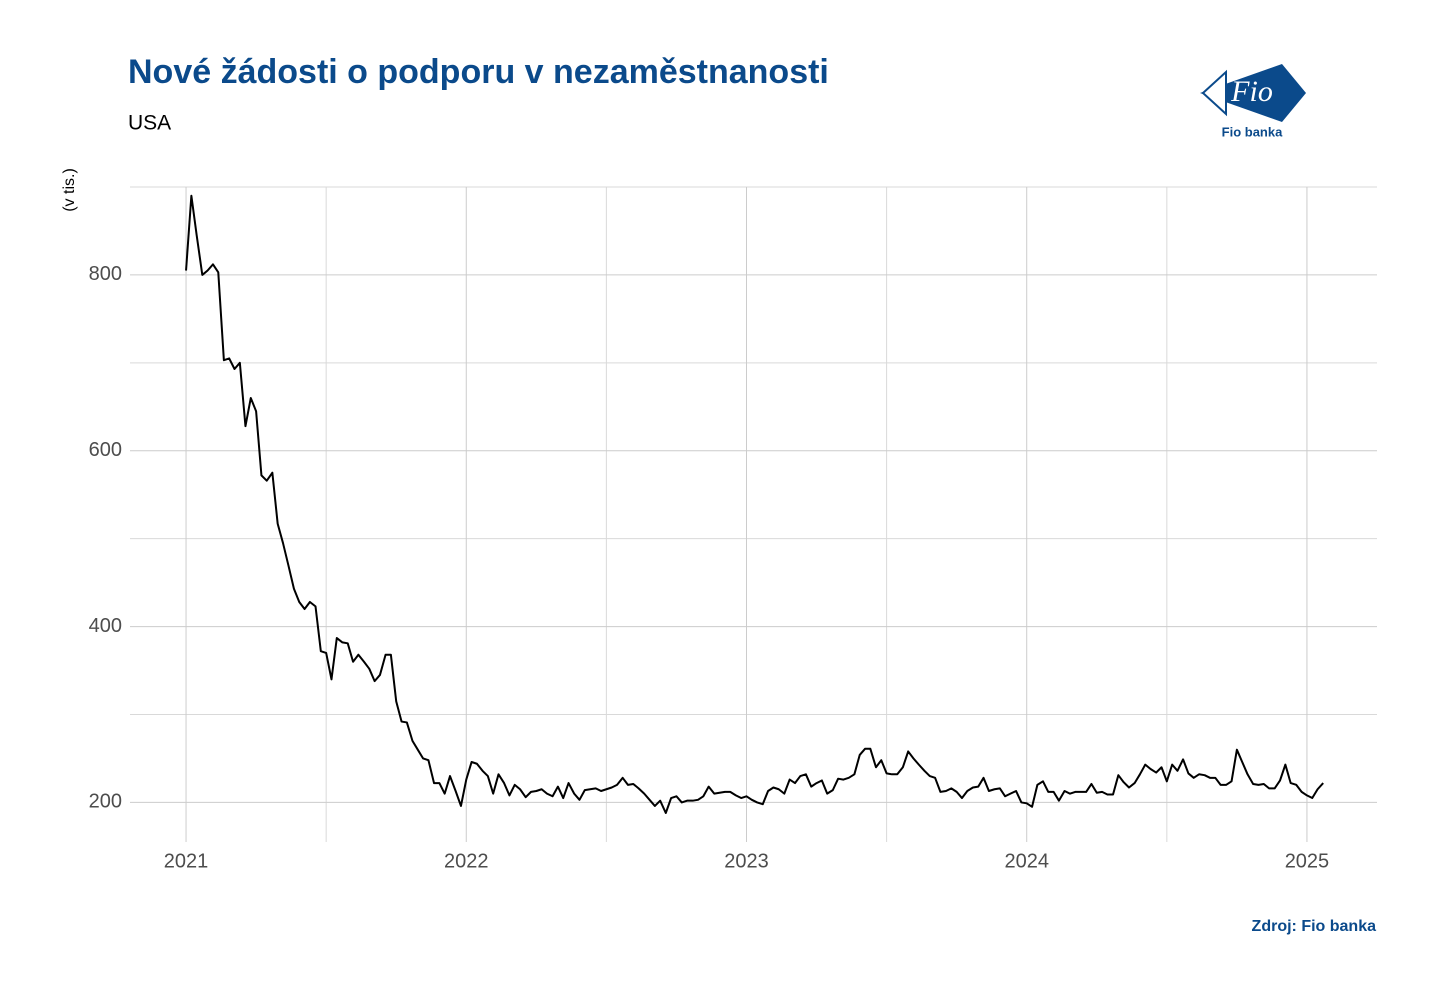  I want to click on y-tick-label: 600, so click(105, 450).